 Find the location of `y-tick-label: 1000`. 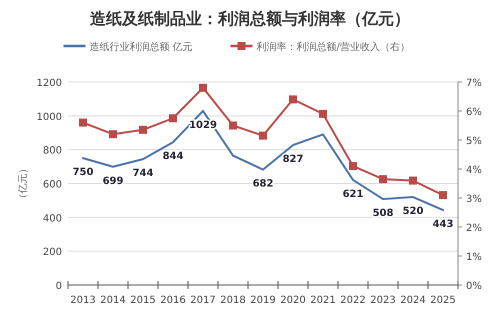

y-tick-label: 1000 is located at coordinates (49, 117).